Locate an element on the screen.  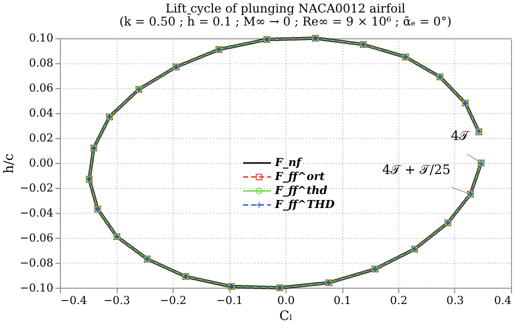
x-tick-label: 0.1 is located at coordinates (343, 301).